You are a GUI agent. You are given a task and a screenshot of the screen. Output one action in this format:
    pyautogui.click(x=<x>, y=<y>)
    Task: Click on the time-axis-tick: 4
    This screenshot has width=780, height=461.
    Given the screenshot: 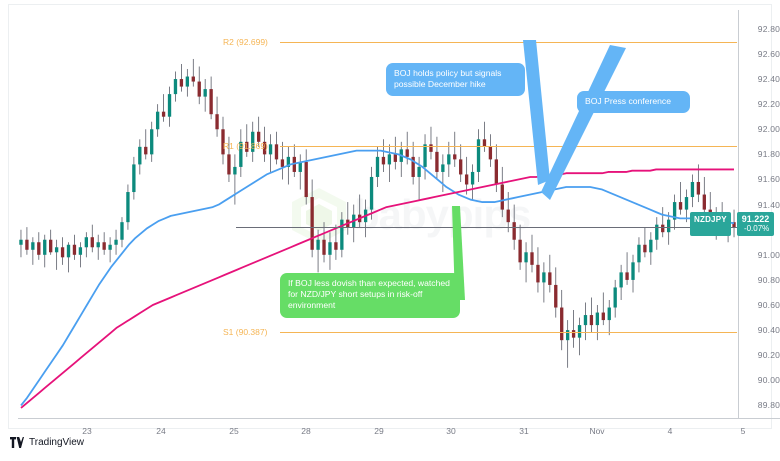 What is the action you would take?
    pyautogui.click(x=670, y=431)
    